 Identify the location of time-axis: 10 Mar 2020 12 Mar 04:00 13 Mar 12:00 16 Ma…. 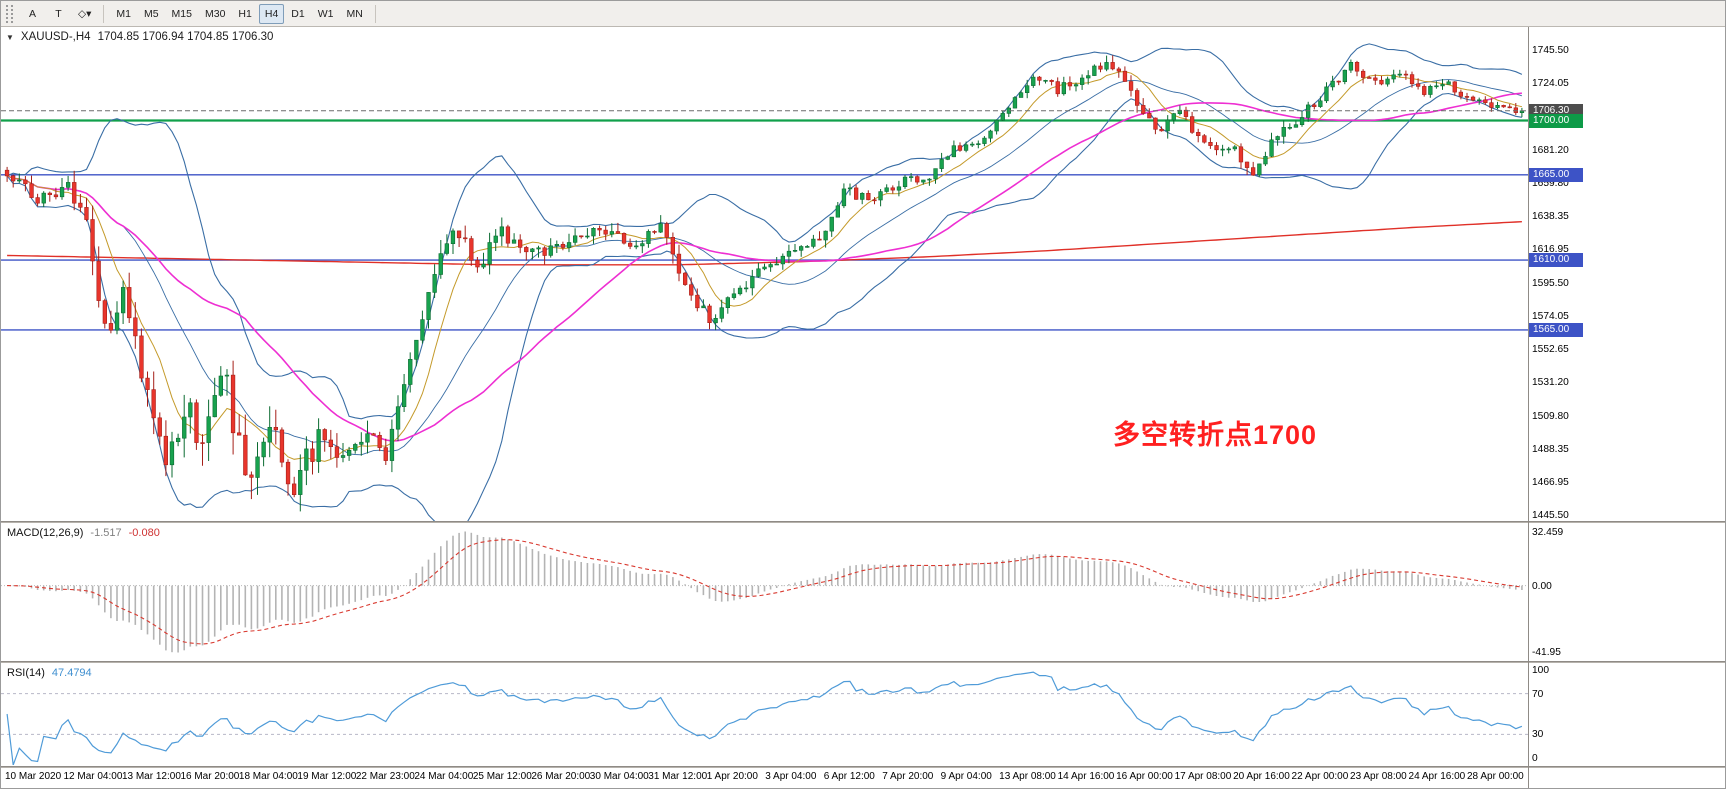
(764, 778).